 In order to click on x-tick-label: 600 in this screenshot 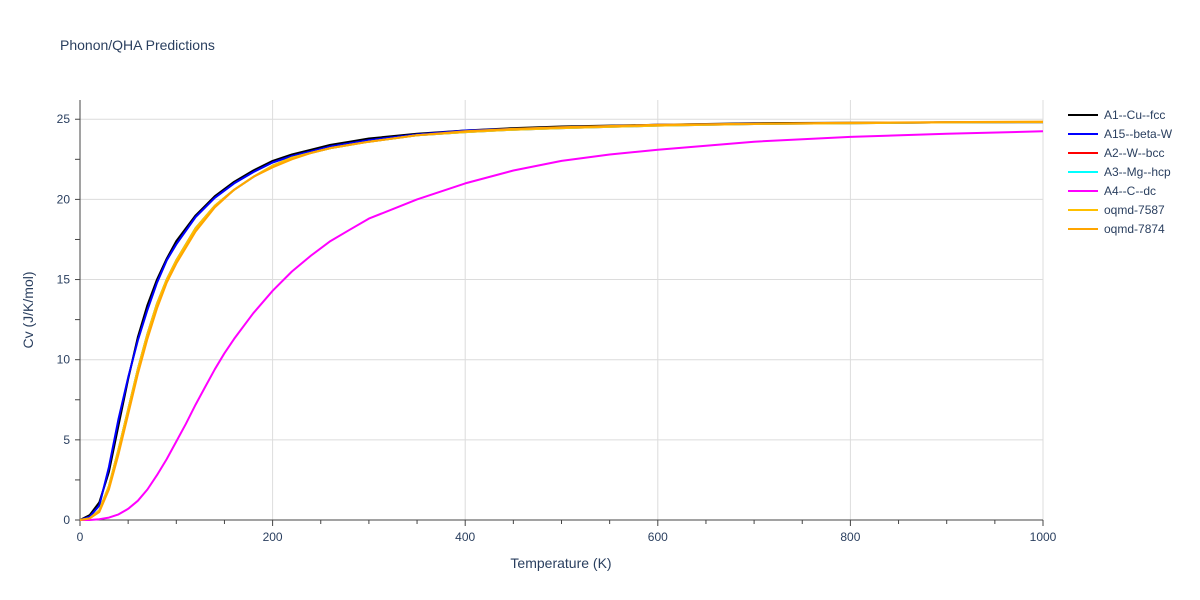, I will do `click(658, 537)`.